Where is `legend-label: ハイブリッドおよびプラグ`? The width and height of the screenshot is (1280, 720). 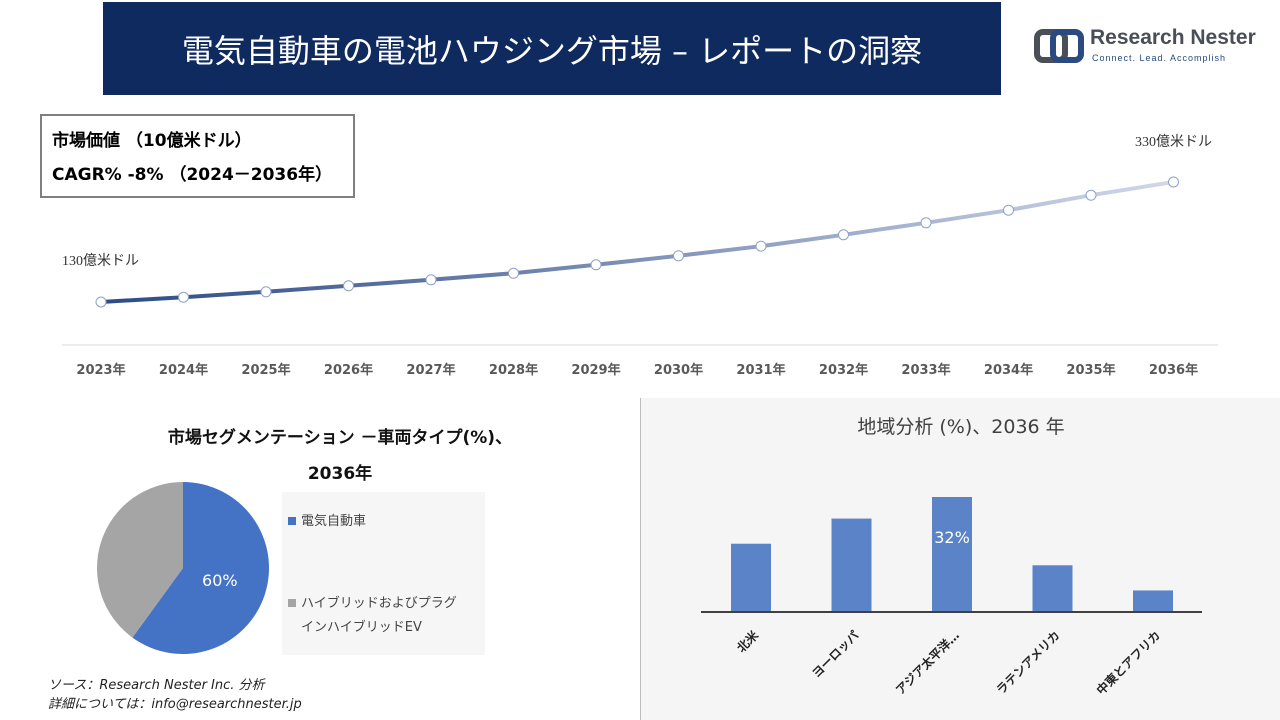
legend-label: ハイブリッドおよびプラグ is located at coordinates (379, 603).